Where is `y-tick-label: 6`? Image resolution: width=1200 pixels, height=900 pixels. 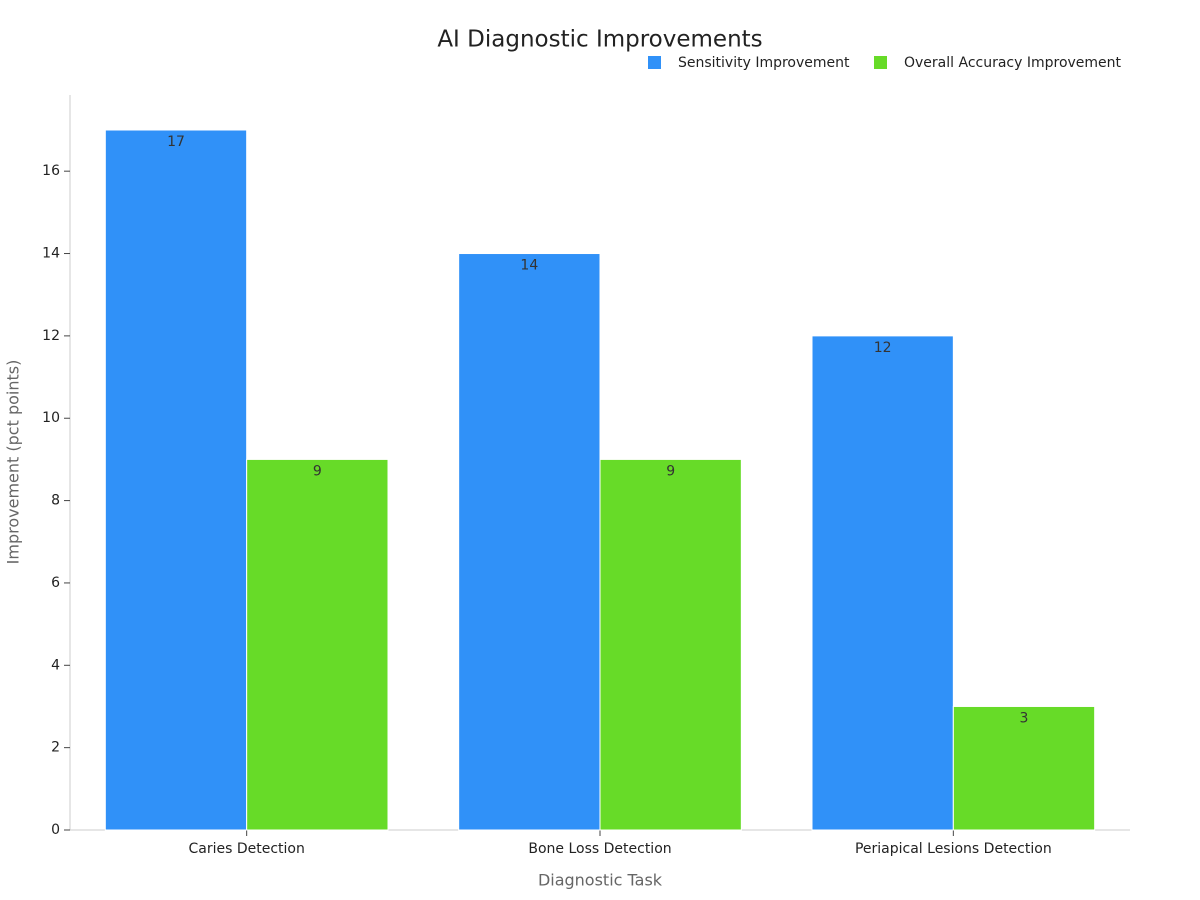 y-tick-label: 6 is located at coordinates (55, 583).